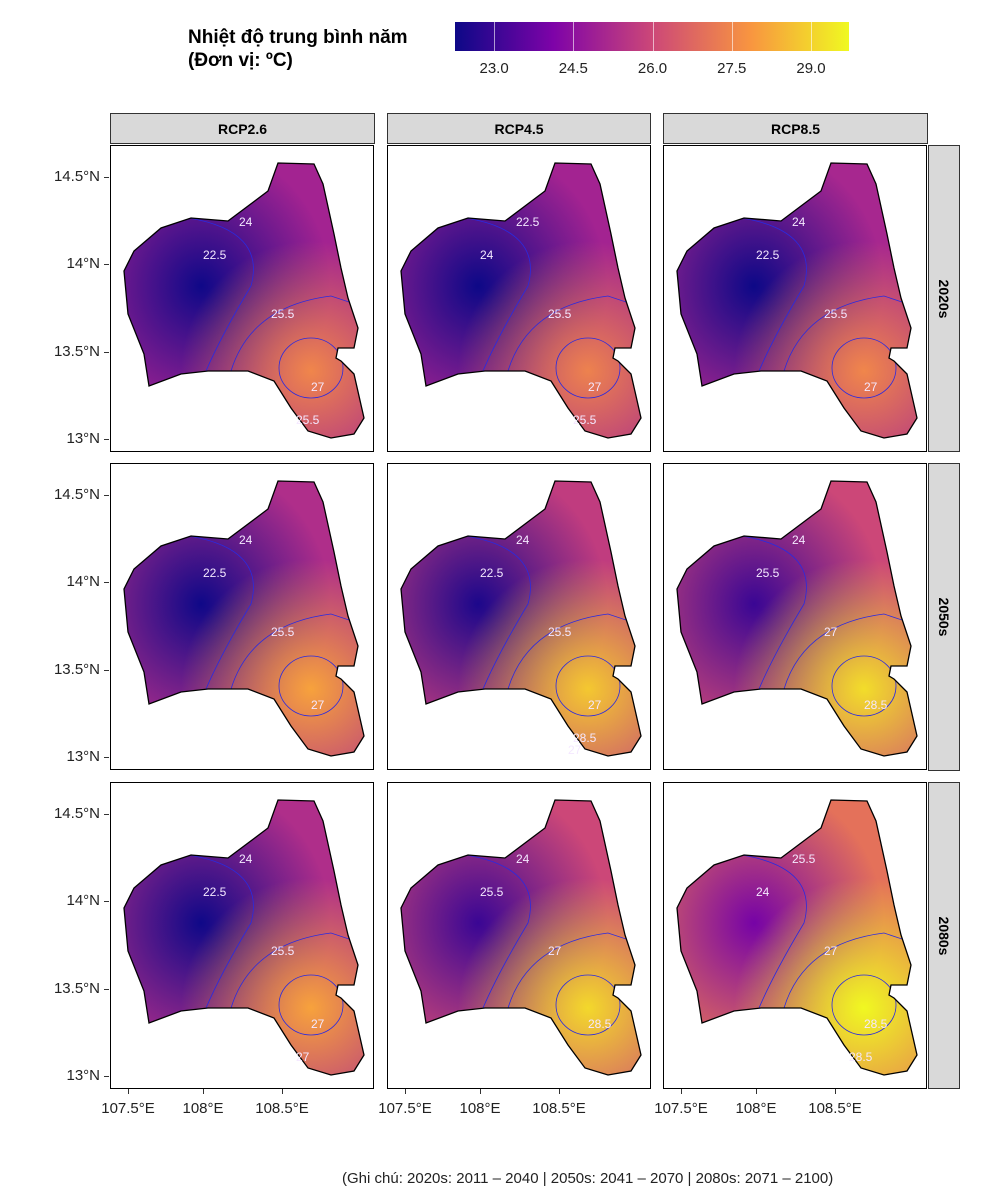  I want to click on legend-title-line: Nhiệt độ trung bình năm, so click(298, 37).